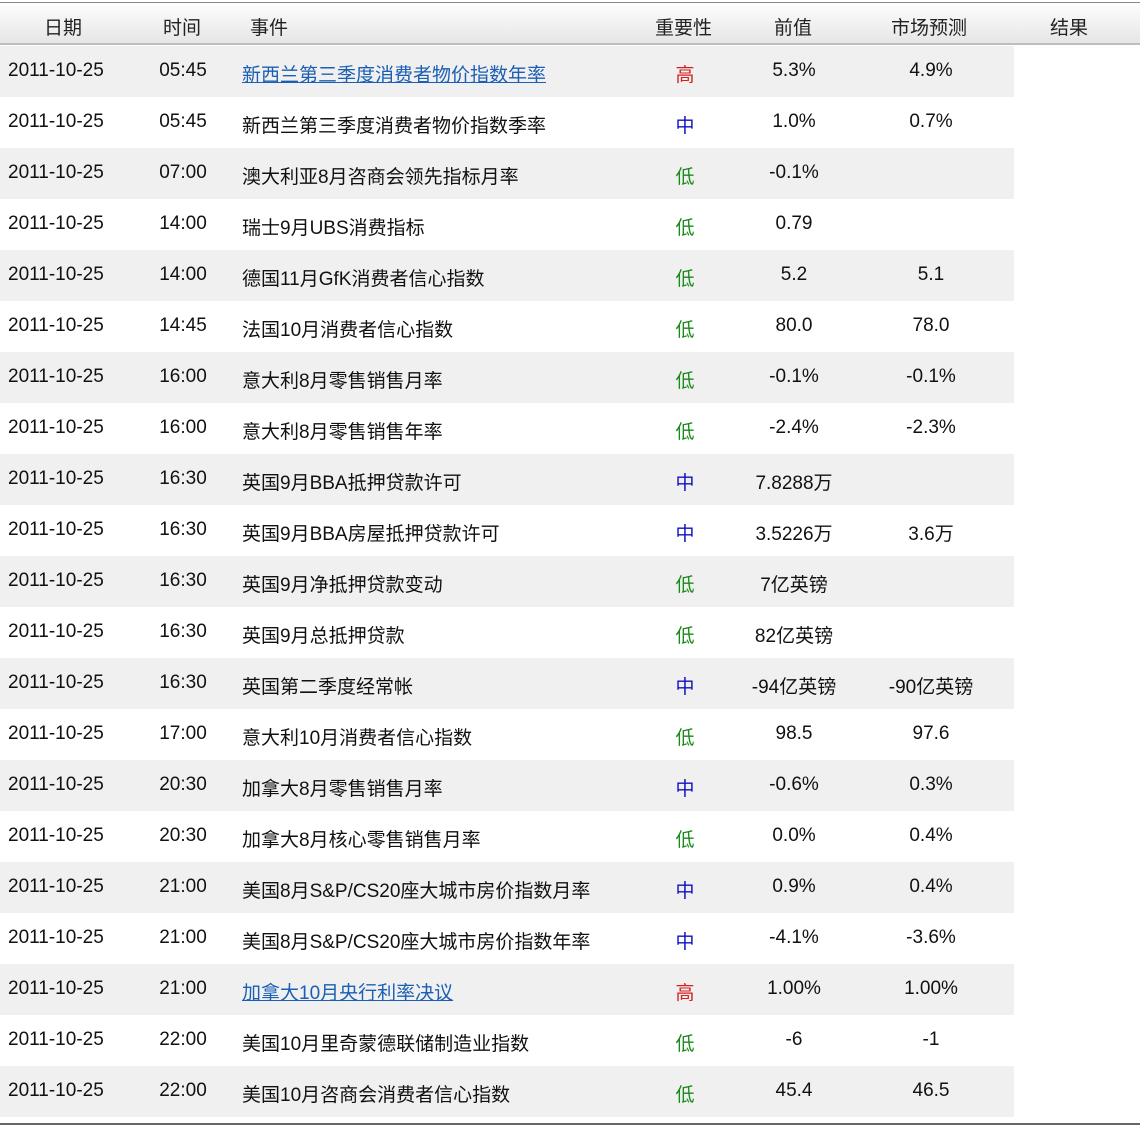 This screenshot has height=1129, width=1140. What do you see at coordinates (269, 28) in the screenshot?
I see `header-event: 事件` at bounding box center [269, 28].